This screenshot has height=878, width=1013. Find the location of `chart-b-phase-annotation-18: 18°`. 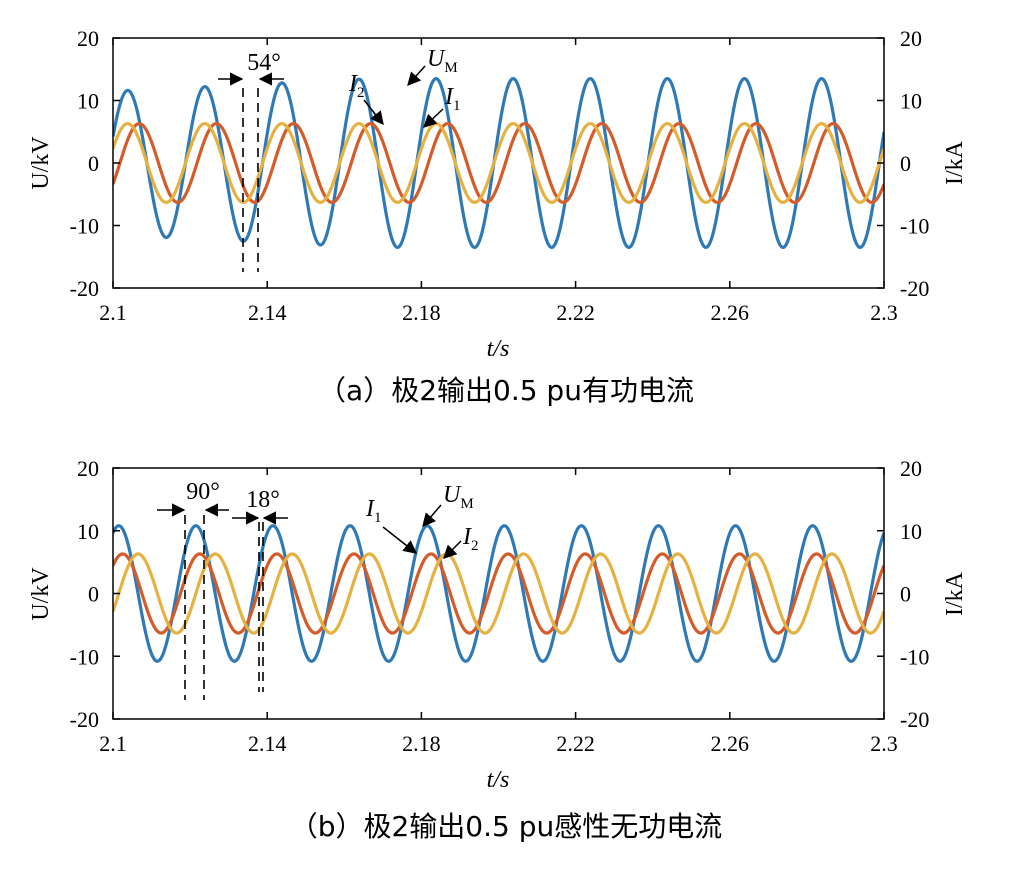

chart-b-phase-annotation-18: 18° is located at coordinates (260, 589).